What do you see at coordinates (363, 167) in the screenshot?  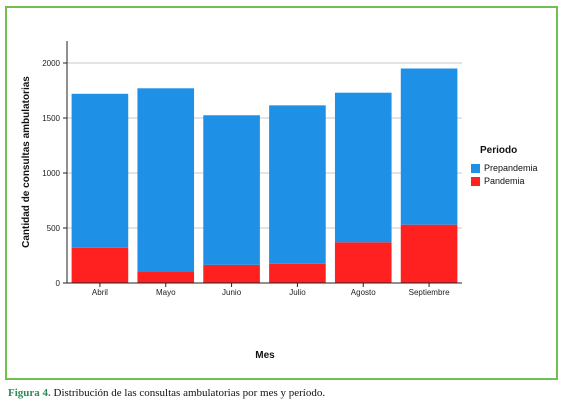 I see `bar-prepandemia-agosto` at bounding box center [363, 167].